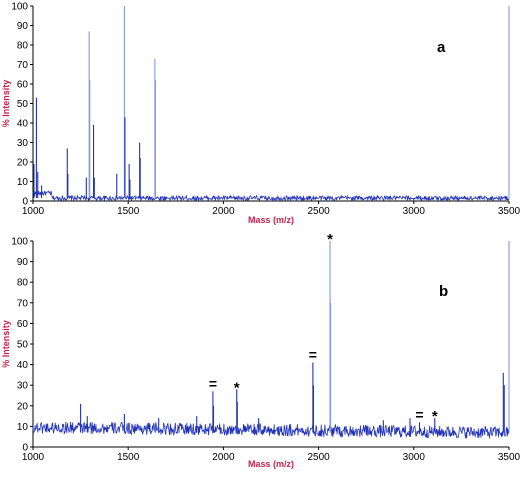 This screenshot has height=477, width=520. Describe the element at coordinates (441, 47) in the screenshot. I see `panel-label: a` at that location.